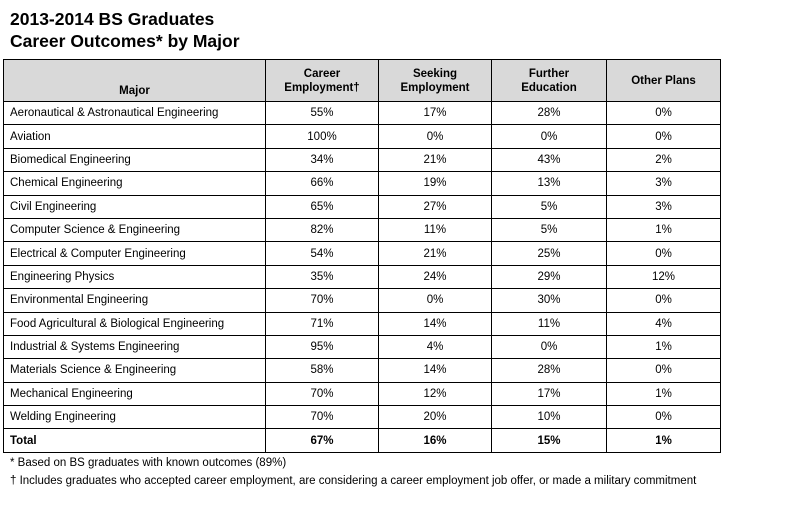 The width and height of the screenshot is (788, 515). I want to click on table-row: Chemical Engineering 66% 19% 13% 3%, so click(362, 183).